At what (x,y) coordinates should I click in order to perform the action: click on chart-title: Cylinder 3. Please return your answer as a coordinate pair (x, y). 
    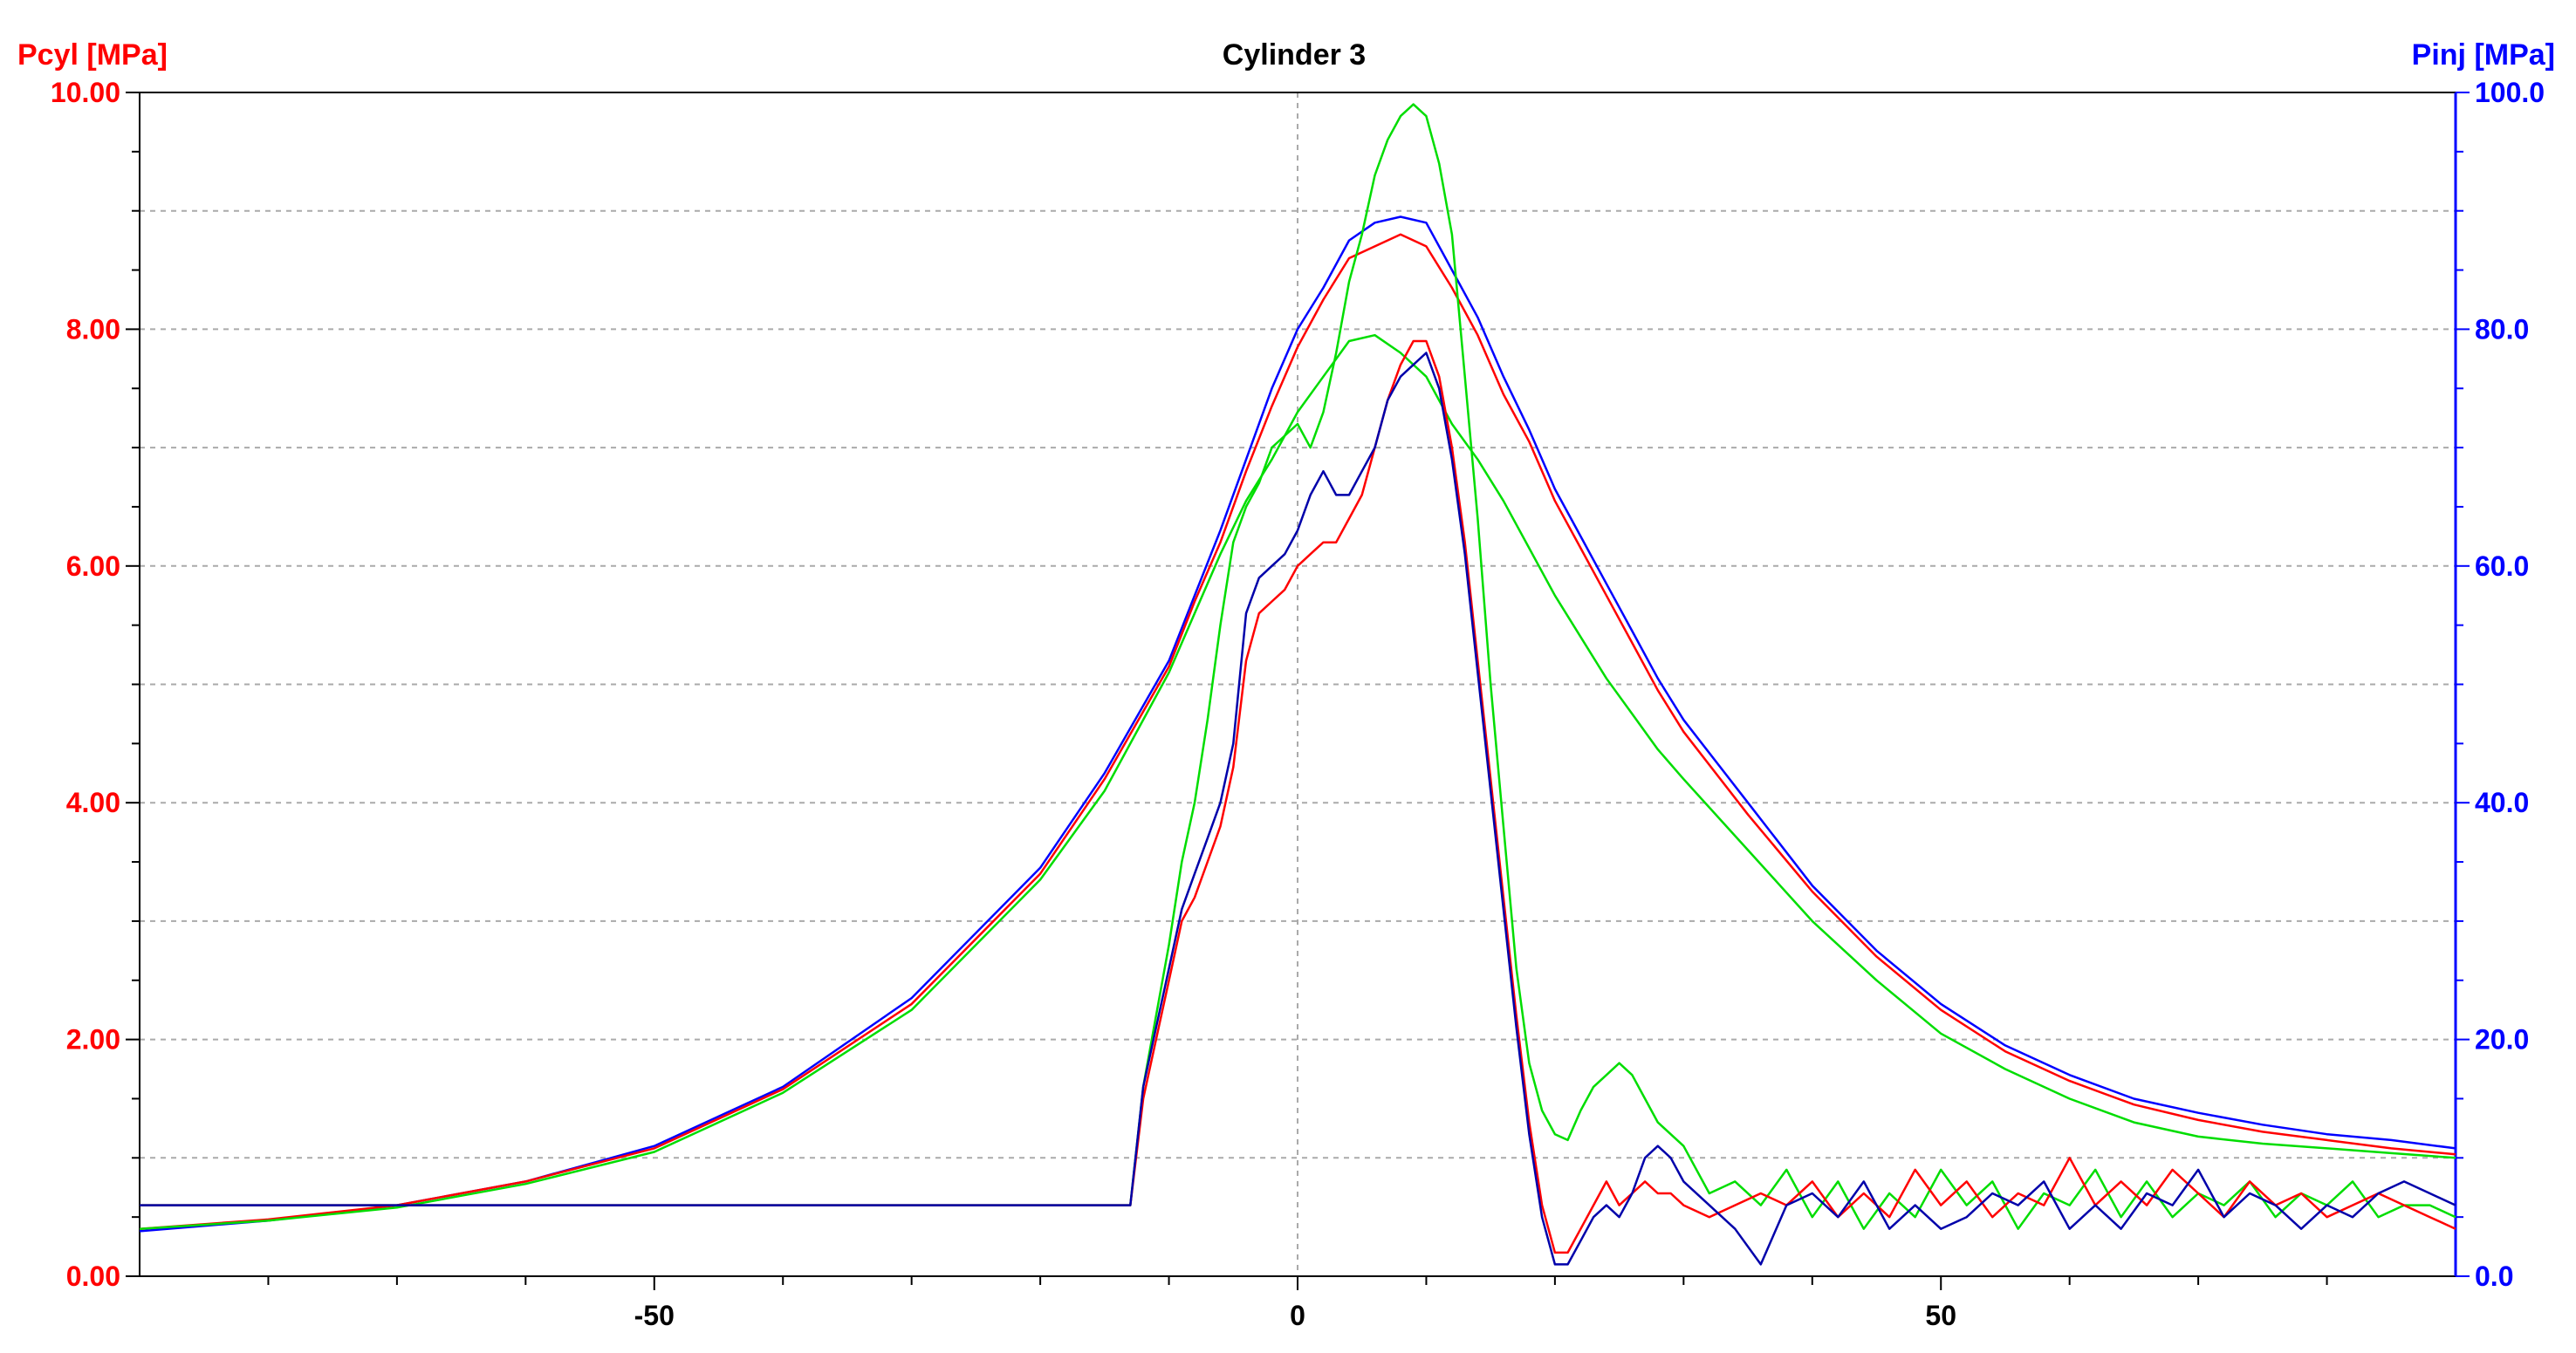
    Looking at the image, I should click on (1294, 55).